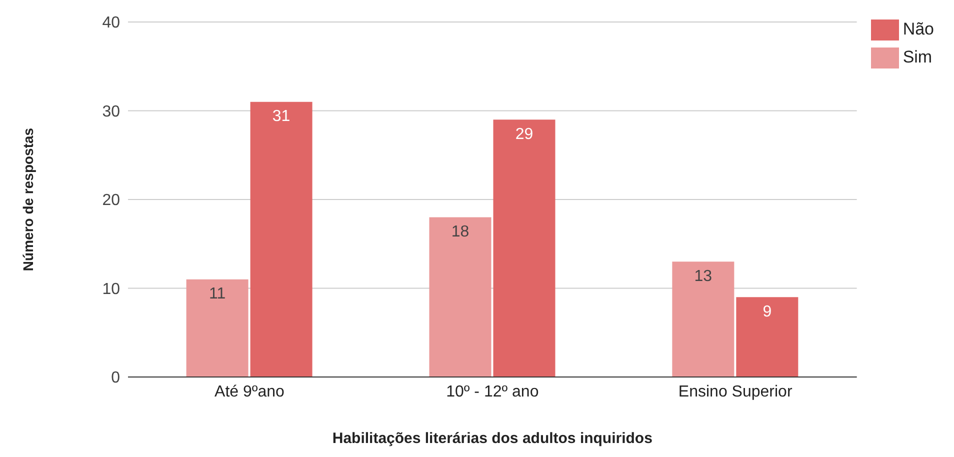 This screenshot has height=457, width=954. What do you see at coordinates (217, 294) in the screenshot?
I see `data-label: 11` at bounding box center [217, 294].